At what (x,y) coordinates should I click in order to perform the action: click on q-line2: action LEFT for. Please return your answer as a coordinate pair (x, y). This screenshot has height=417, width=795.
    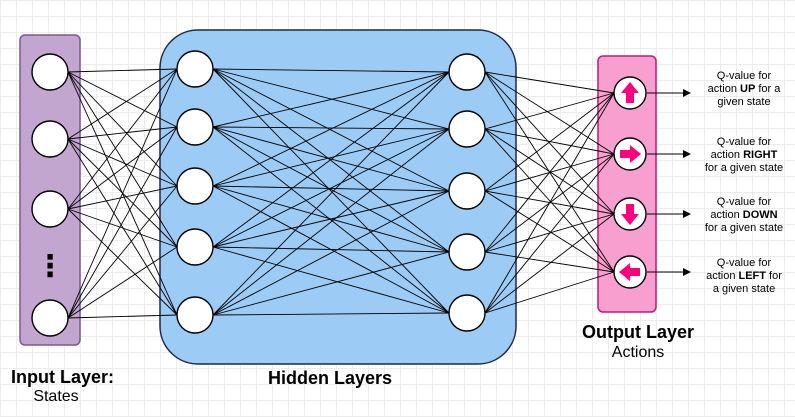
    Looking at the image, I should click on (744, 276).